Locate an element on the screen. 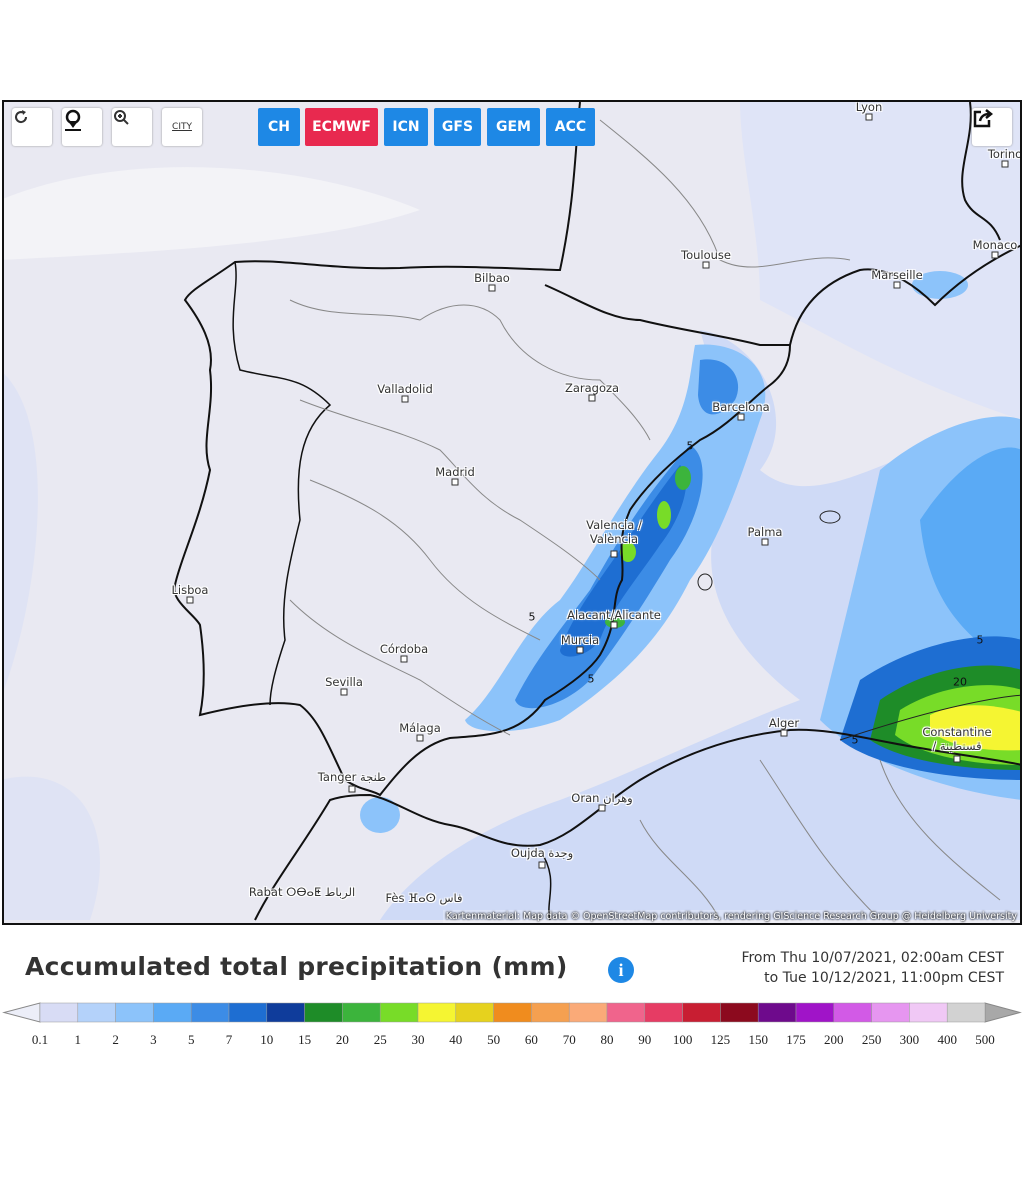 The width and height of the screenshot is (1024, 1198). contours is located at coordinates (858, 625).